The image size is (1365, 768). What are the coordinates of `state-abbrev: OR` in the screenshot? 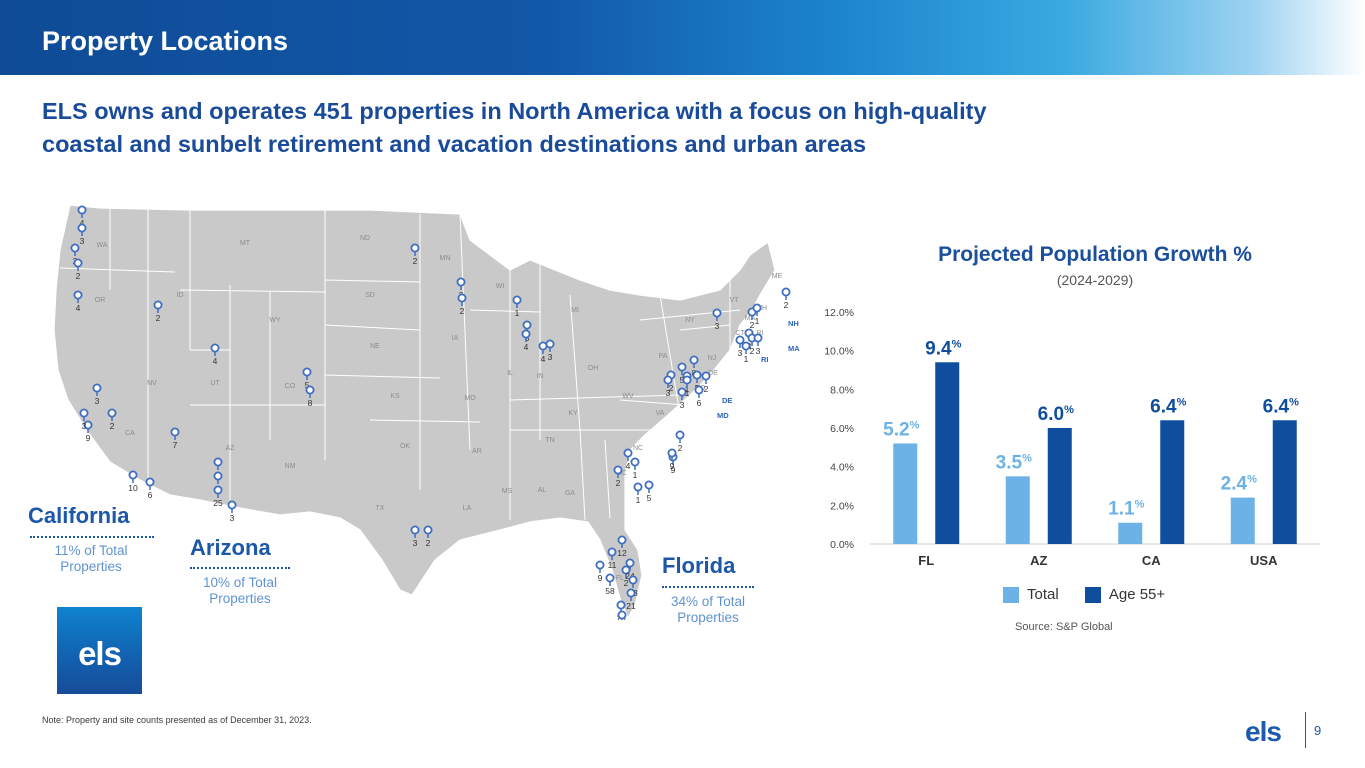 It's located at (100, 300).